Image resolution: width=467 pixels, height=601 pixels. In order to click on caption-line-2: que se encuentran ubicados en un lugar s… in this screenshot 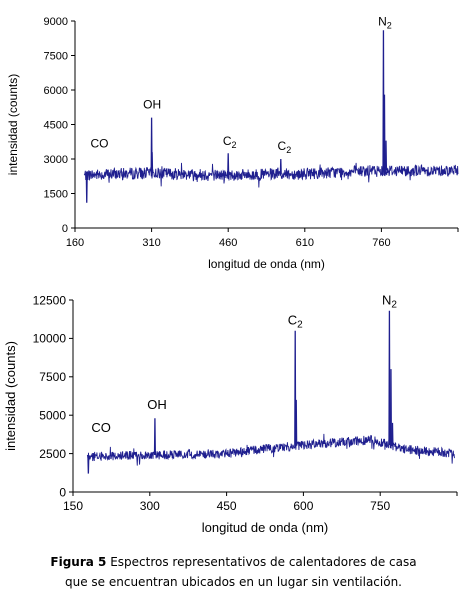, I will do `click(233, 582)`.